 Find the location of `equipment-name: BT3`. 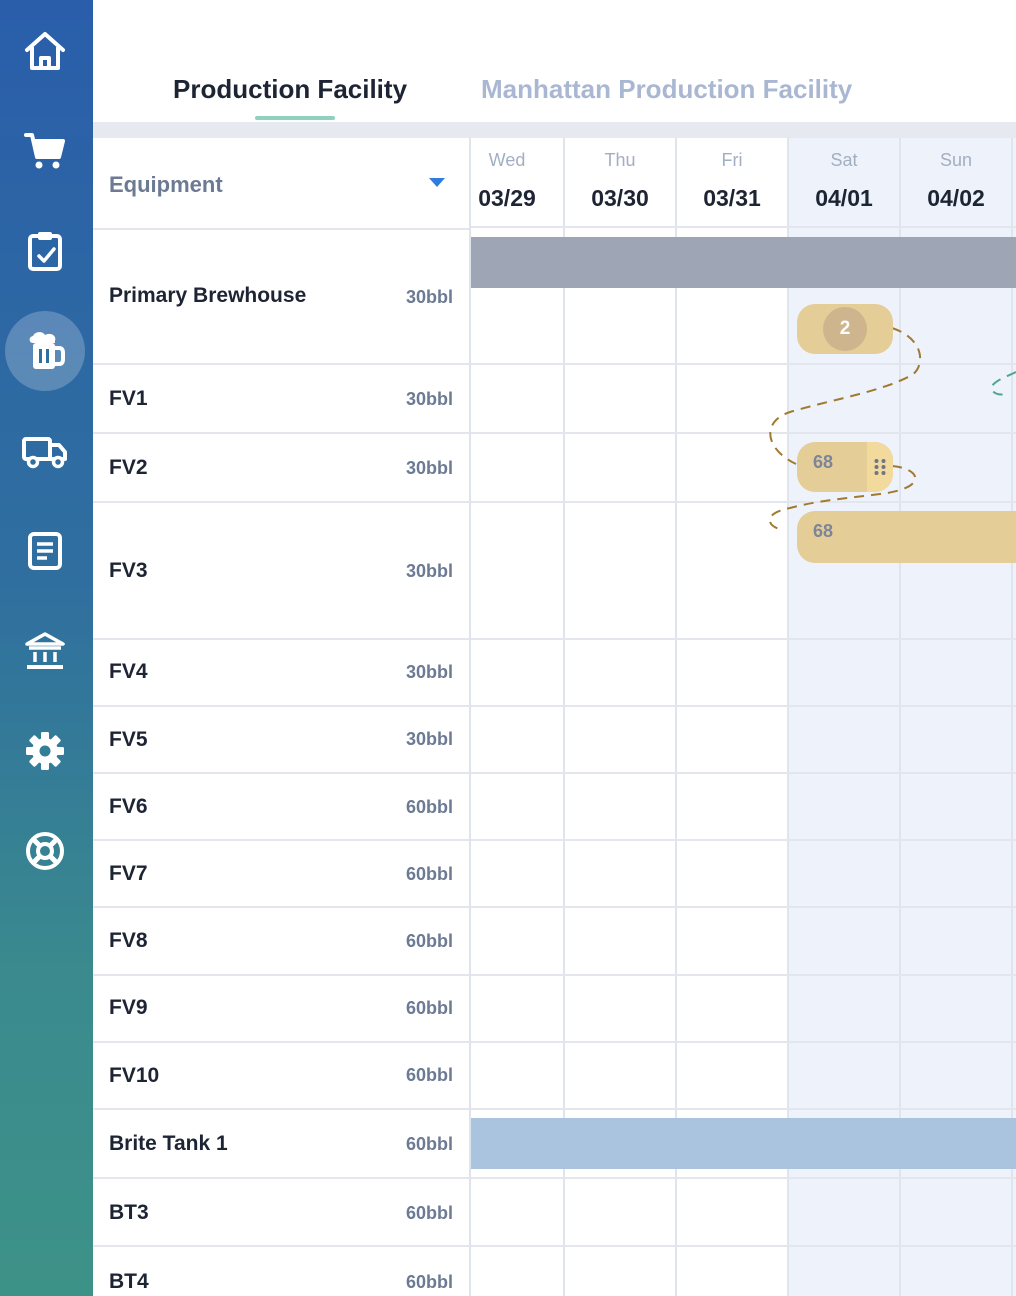

equipment-name: BT3 is located at coordinates (129, 1212).